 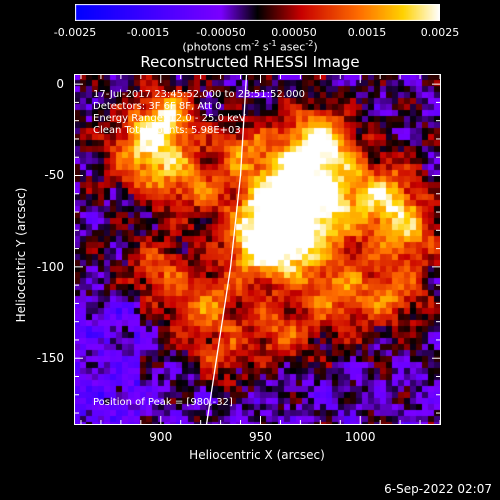 I want to click on plot-timestamp: 6-Sep-2022 02:07, so click(x=438, y=489).